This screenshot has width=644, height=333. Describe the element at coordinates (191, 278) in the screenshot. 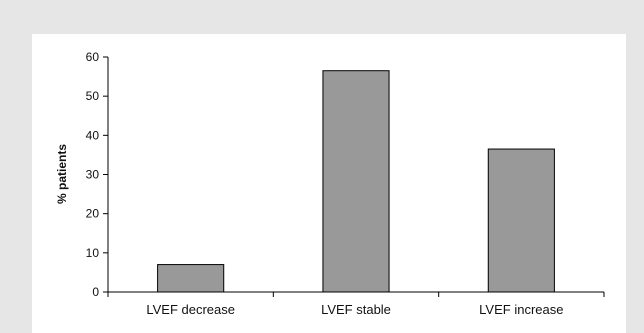

I see `bar-lvef-decrease` at that location.